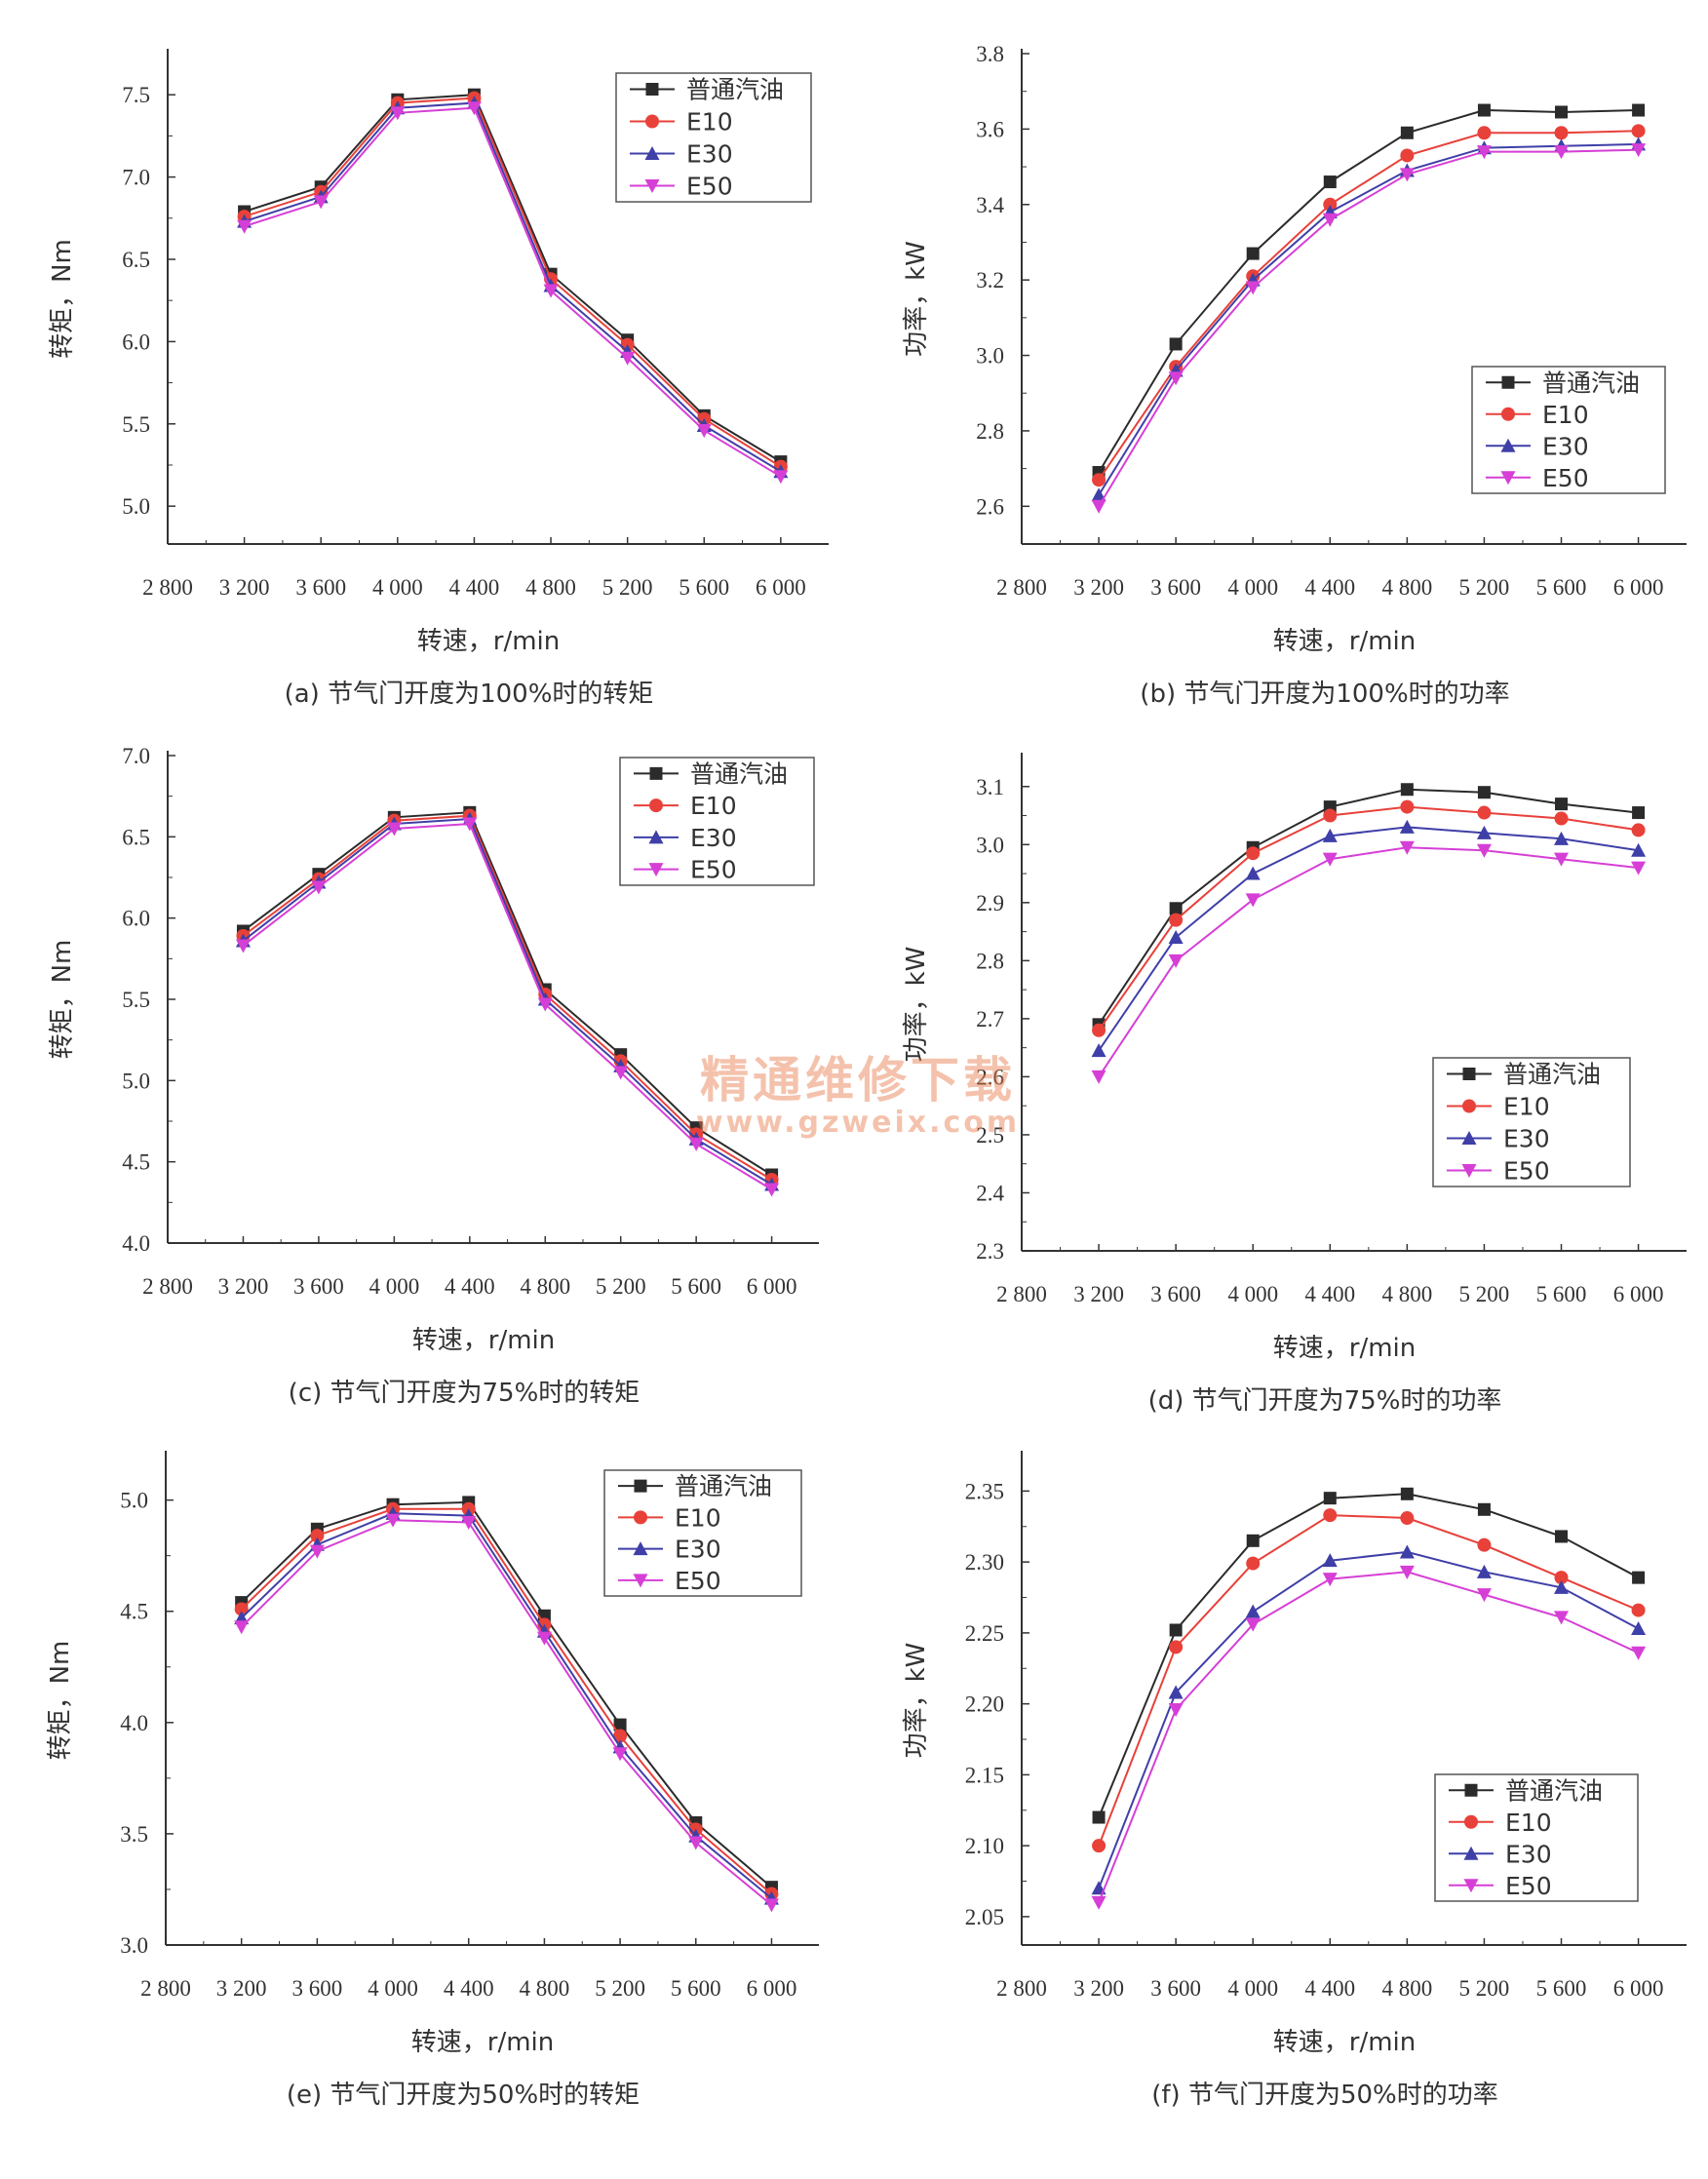 The height and width of the screenshot is (2179, 1708). What do you see at coordinates (1638, 1294) in the screenshot?
I see `x-tick-label: 6 000` at bounding box center [1638, 1294].